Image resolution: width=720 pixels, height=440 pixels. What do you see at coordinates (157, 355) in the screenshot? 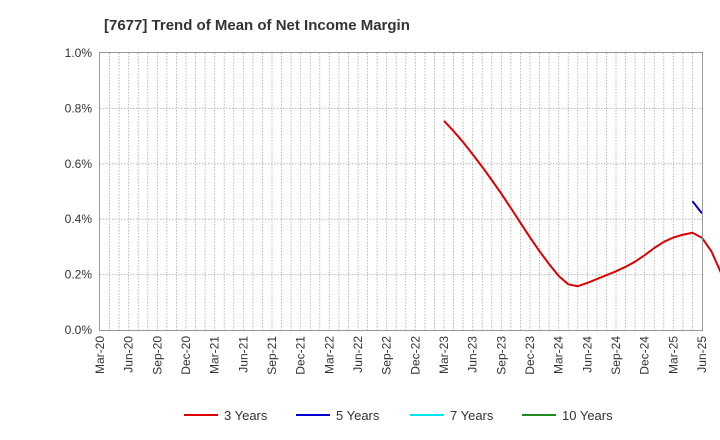
I see `x-tick-label: Sep-20` at bounding box center [157, 355].